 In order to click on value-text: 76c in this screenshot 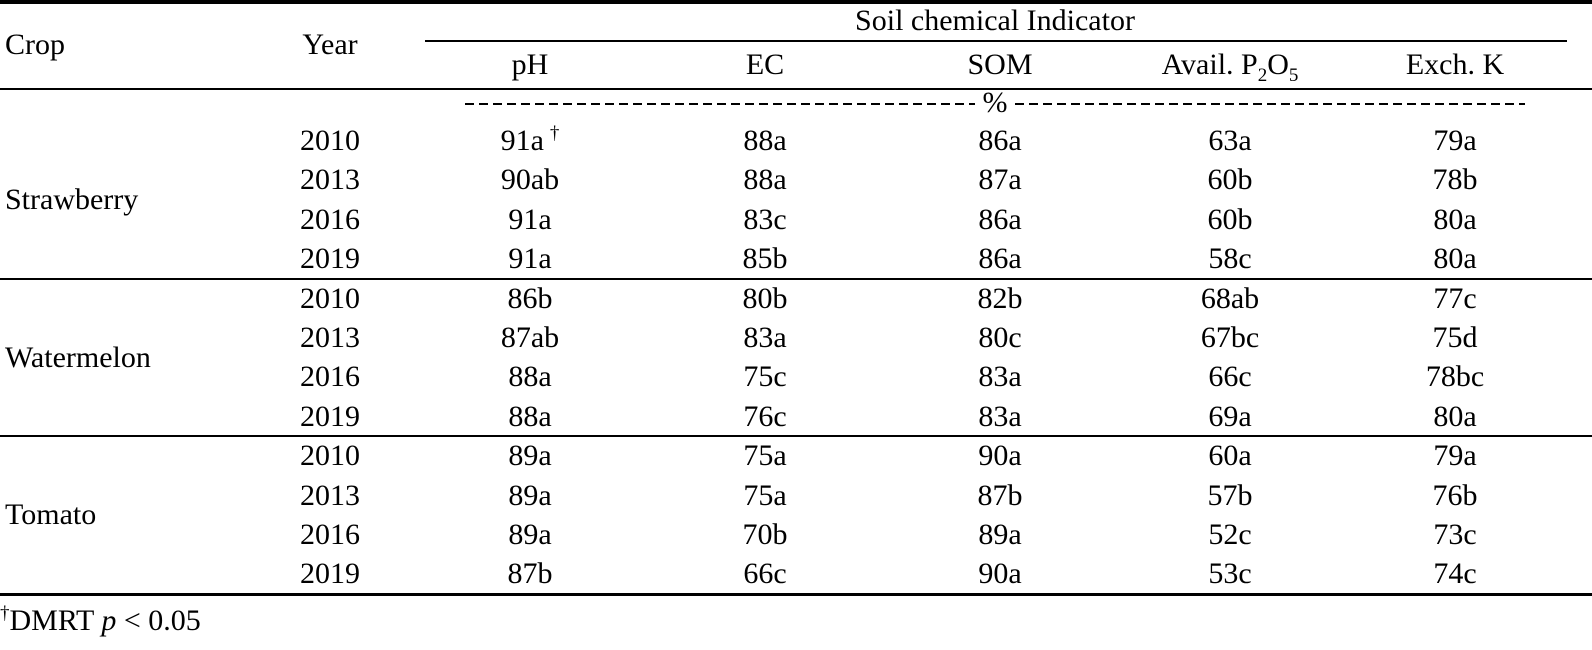, I will do `click(765, 416)`.